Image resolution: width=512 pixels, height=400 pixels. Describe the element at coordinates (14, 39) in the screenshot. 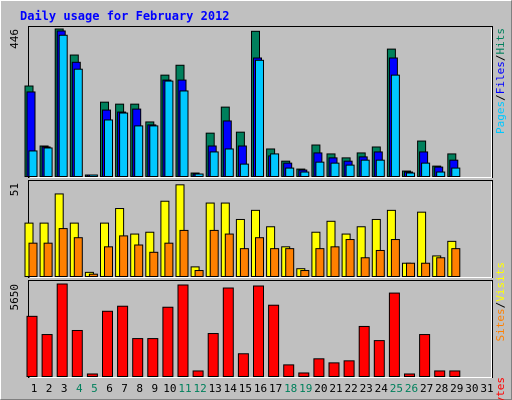

I see `y-tick-label: 446` at that location.